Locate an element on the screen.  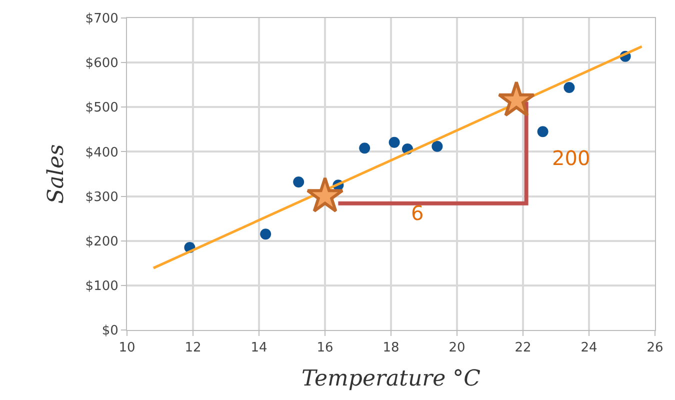
x-tick-label: 10 is located at coordinates (127, 348).